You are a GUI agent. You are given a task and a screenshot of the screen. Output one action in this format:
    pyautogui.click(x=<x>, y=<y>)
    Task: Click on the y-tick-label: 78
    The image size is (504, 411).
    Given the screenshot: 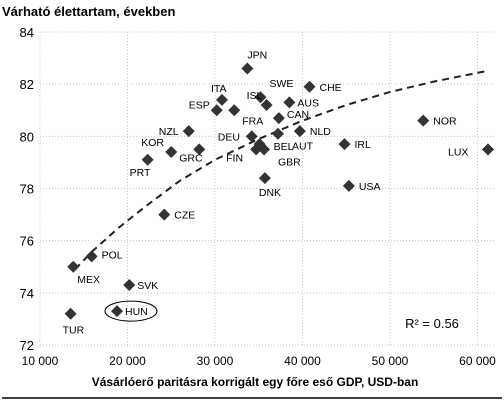 What is the action you would take?
    pyautogui.click(x=27, y=189)
    